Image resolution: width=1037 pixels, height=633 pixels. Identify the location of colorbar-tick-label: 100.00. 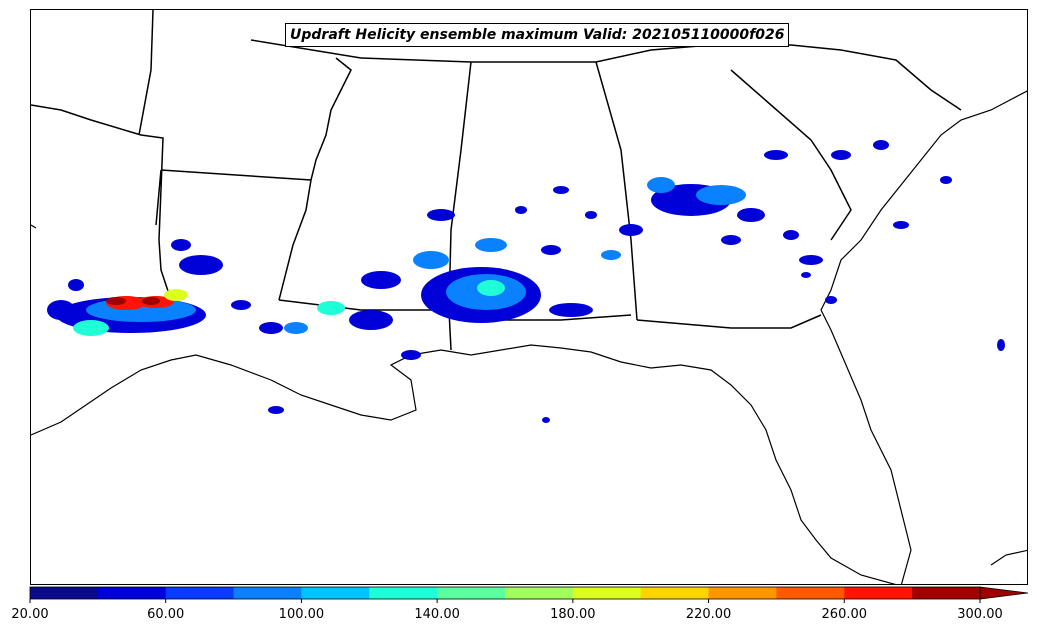
(302, 614).